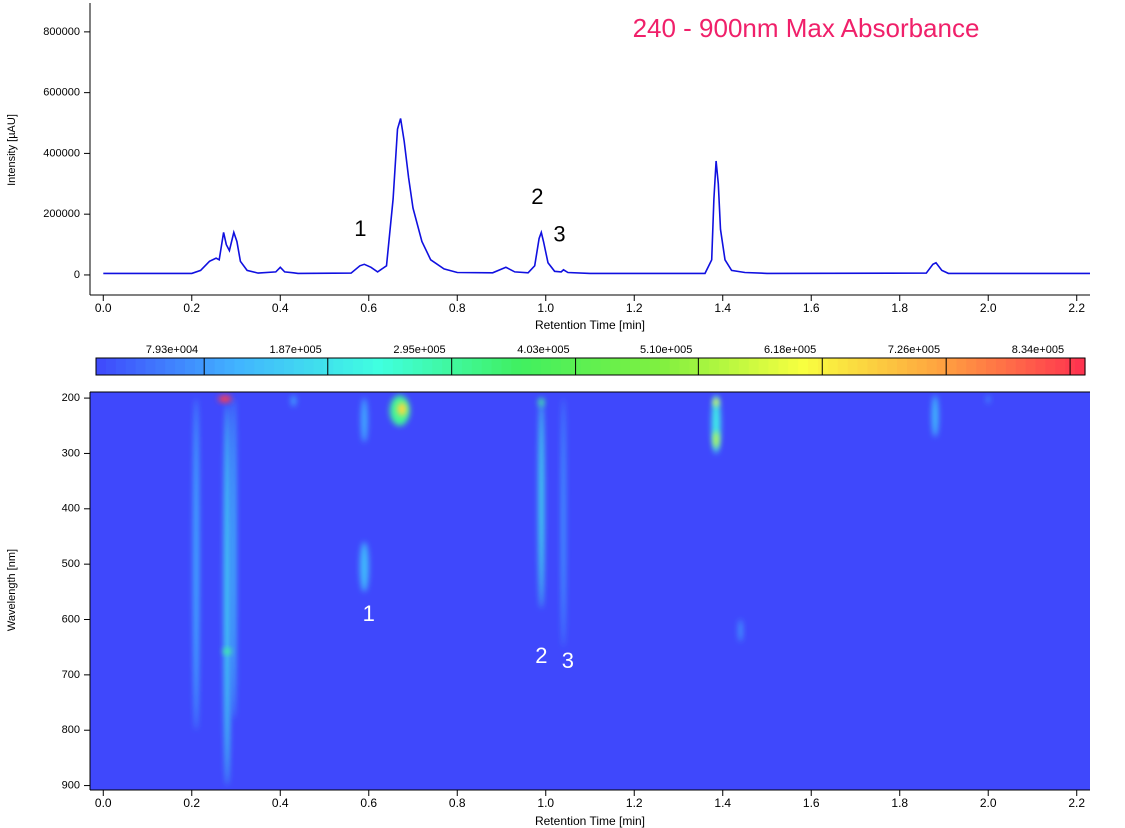  Describe the element at coordinates (811, 308) in the screenshot. I see `x-tick-label: 1.6` at that location.